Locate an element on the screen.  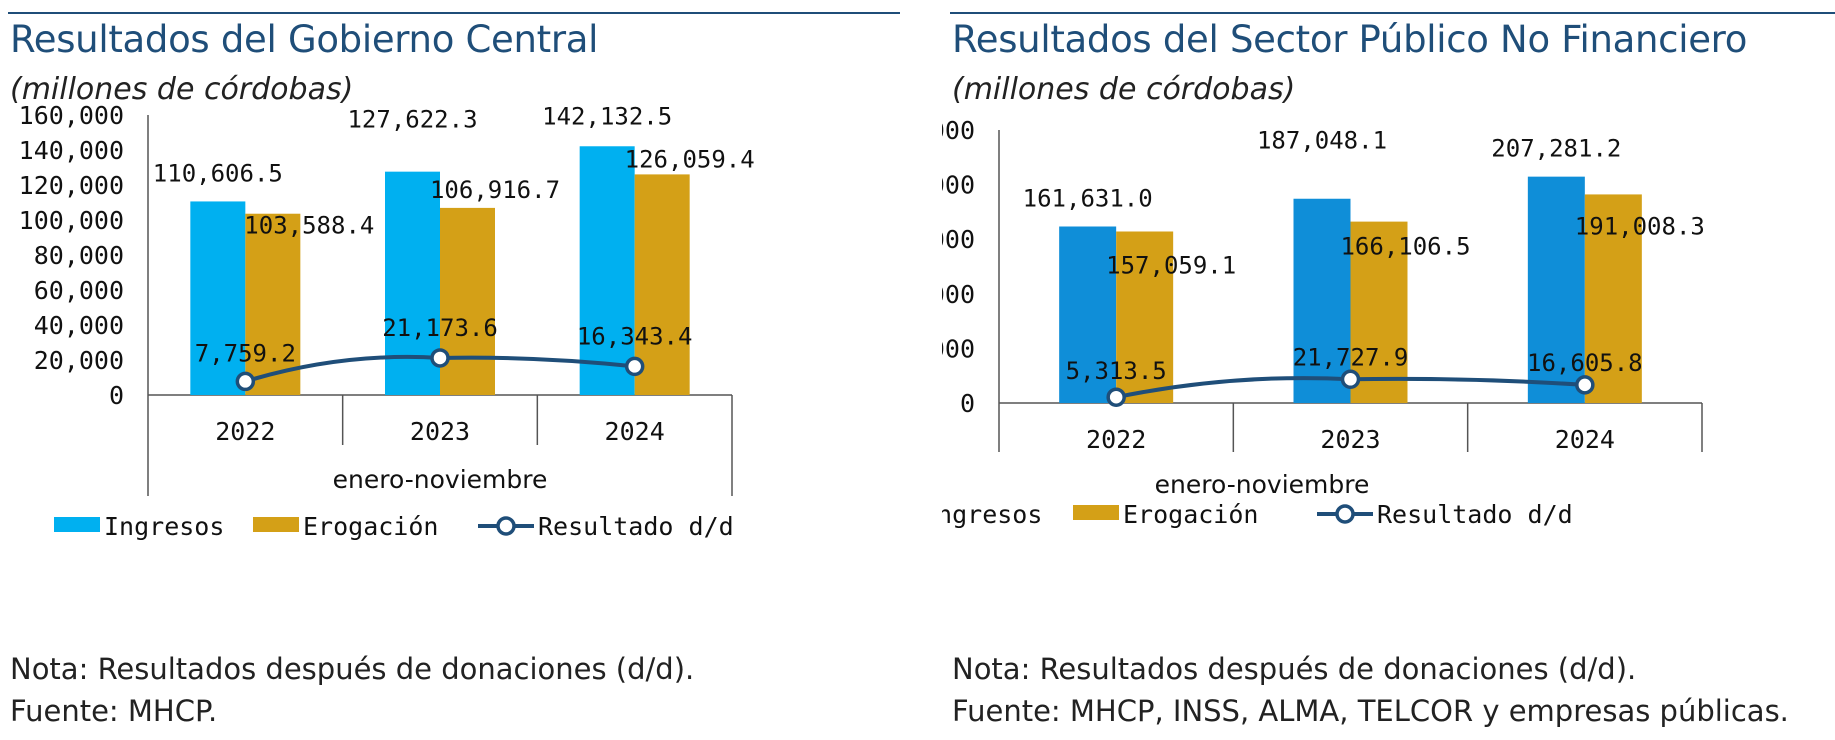
data-label-ingresos: 207,281.2 is located at coordinates (1556, 149).